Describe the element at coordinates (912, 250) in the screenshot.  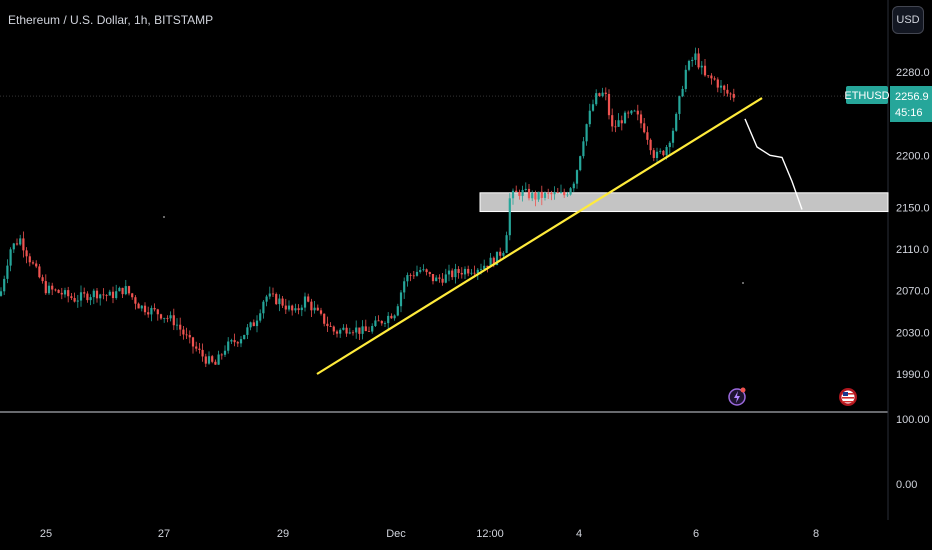
I see `y-tick-label: 2110.0` at that location.